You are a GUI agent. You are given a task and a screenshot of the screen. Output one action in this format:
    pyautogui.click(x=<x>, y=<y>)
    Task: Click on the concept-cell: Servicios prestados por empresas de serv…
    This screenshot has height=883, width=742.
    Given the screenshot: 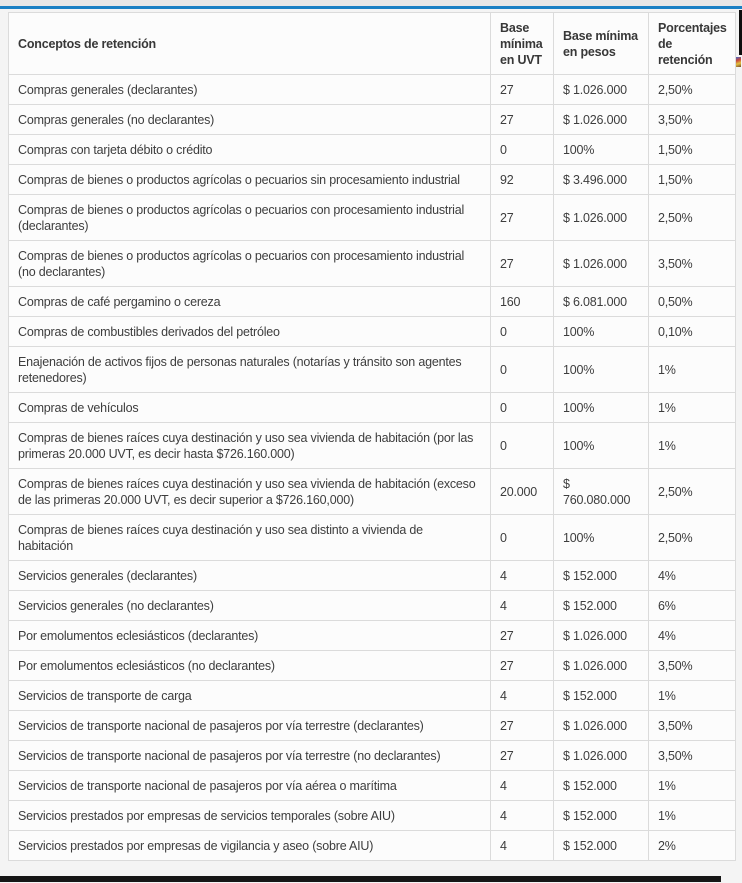 What is the action you would take?
    pyautogui.click(x=249, y=815)
    